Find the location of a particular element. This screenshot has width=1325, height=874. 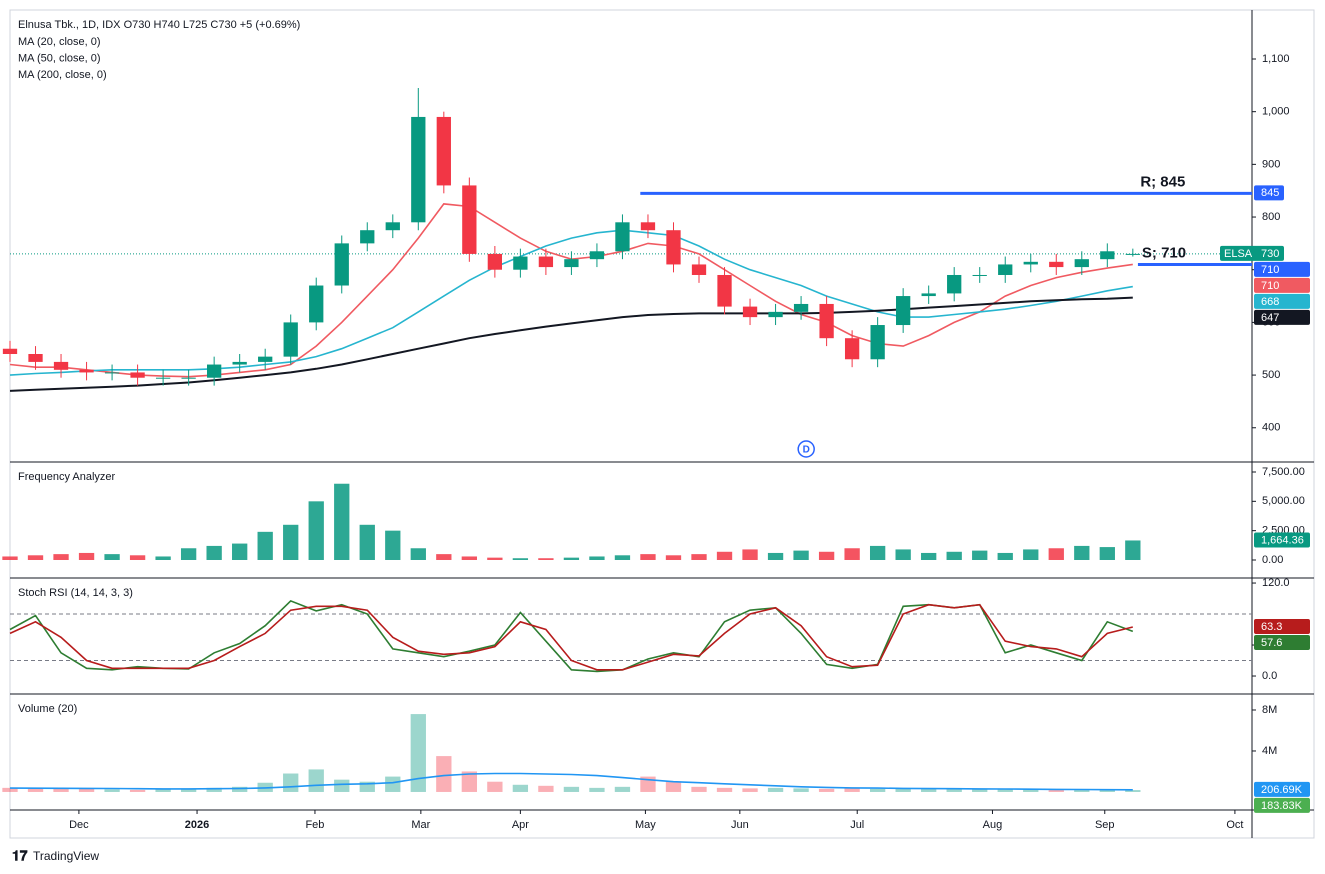

x-tick-label: Apr is located at coordinates (520, 825).